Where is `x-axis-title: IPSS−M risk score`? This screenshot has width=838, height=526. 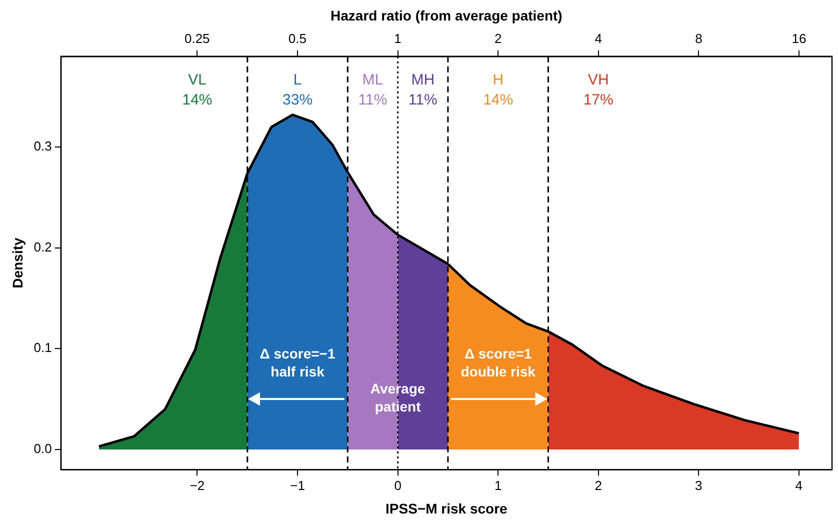 x-axis-title: IPSS−M risk score is located at coordinates (447, 508).